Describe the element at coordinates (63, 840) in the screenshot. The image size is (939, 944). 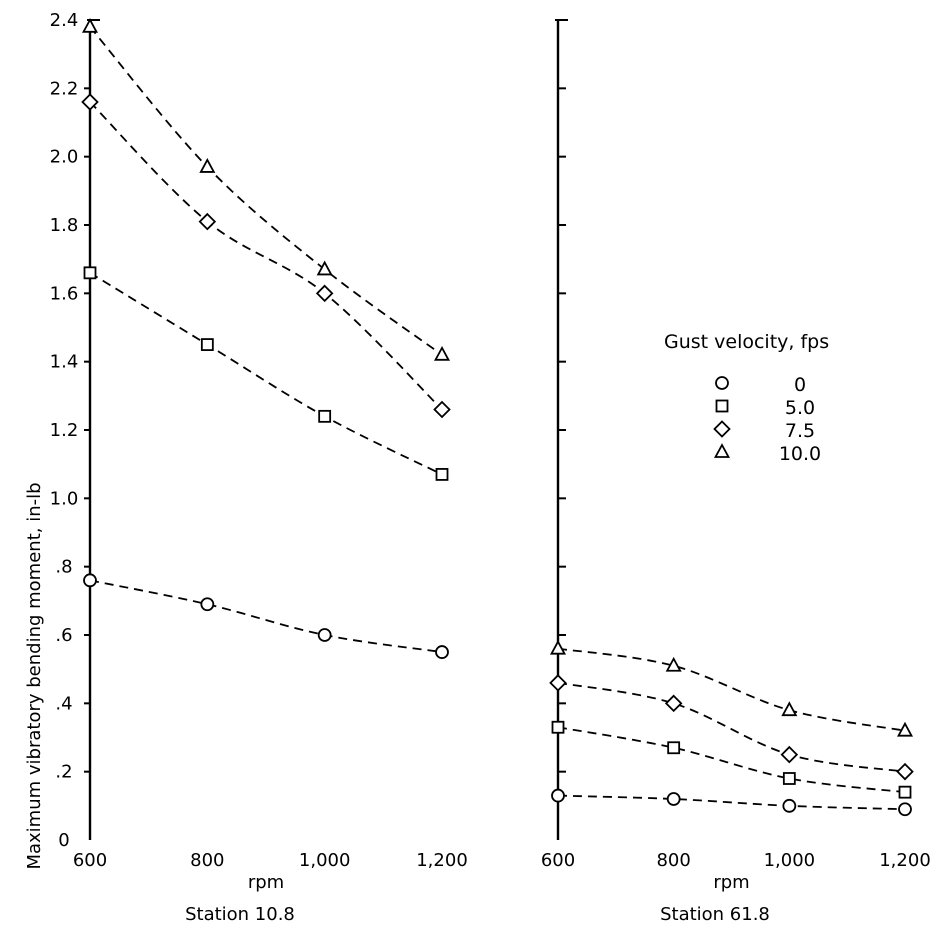
I see `y-tick-label: 0` at that location.